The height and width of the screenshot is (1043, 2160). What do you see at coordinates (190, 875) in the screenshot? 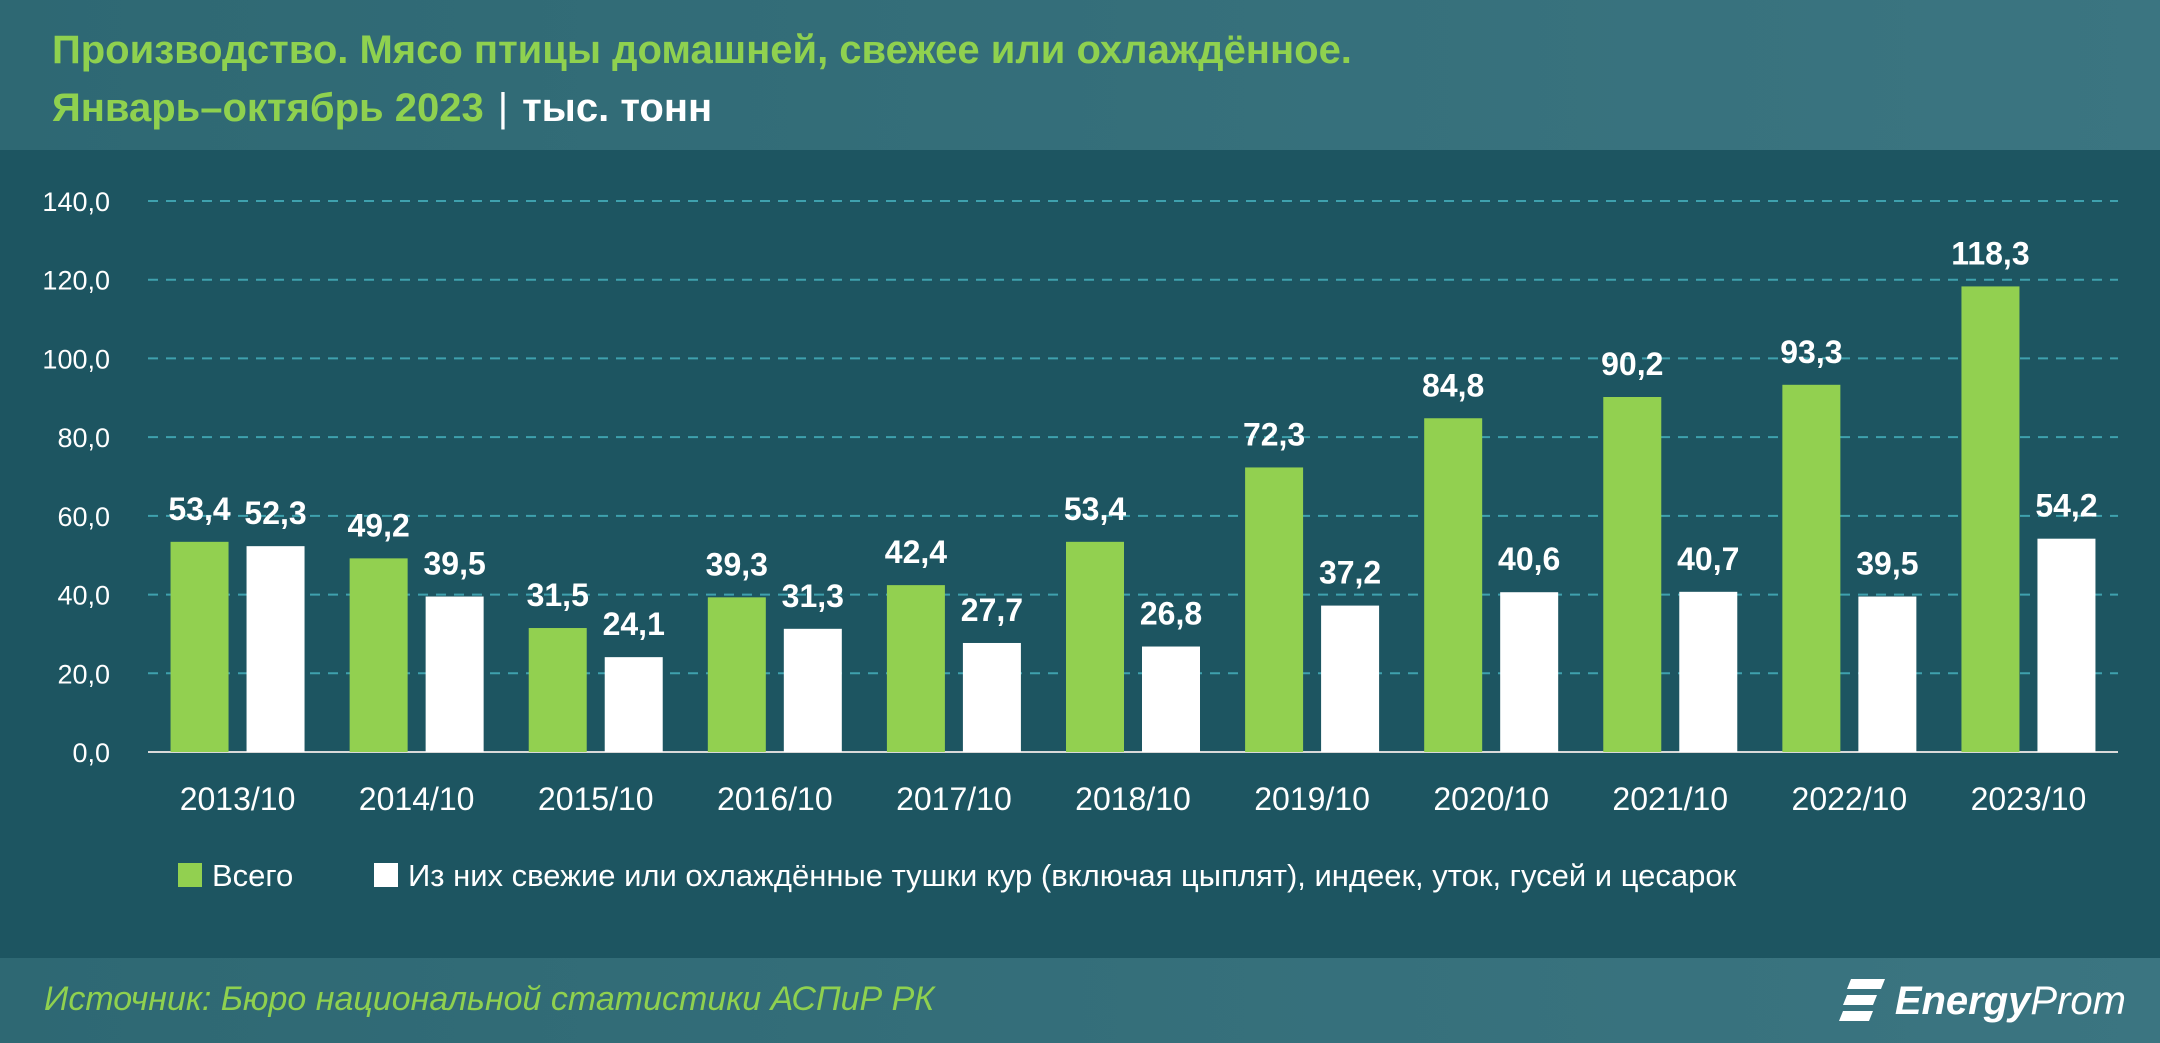
I see `legend-swatch-total` at bounding box center [190, 875].